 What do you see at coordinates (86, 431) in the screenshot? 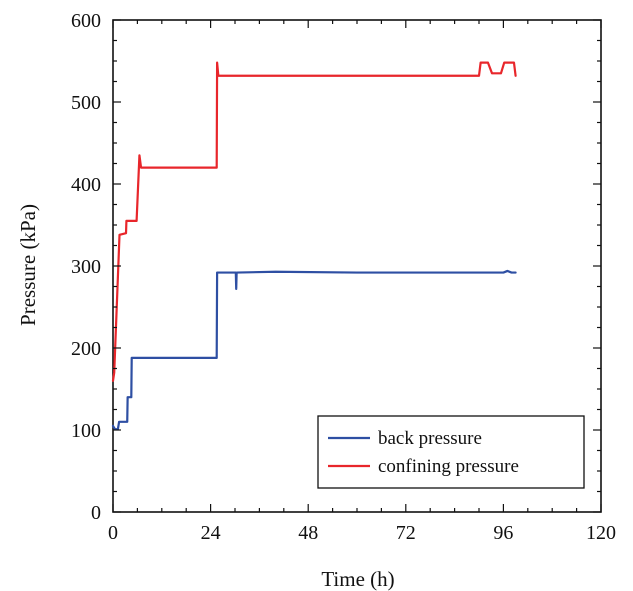
I see `y-tick-label: 100` at bounding box center [86, 431].